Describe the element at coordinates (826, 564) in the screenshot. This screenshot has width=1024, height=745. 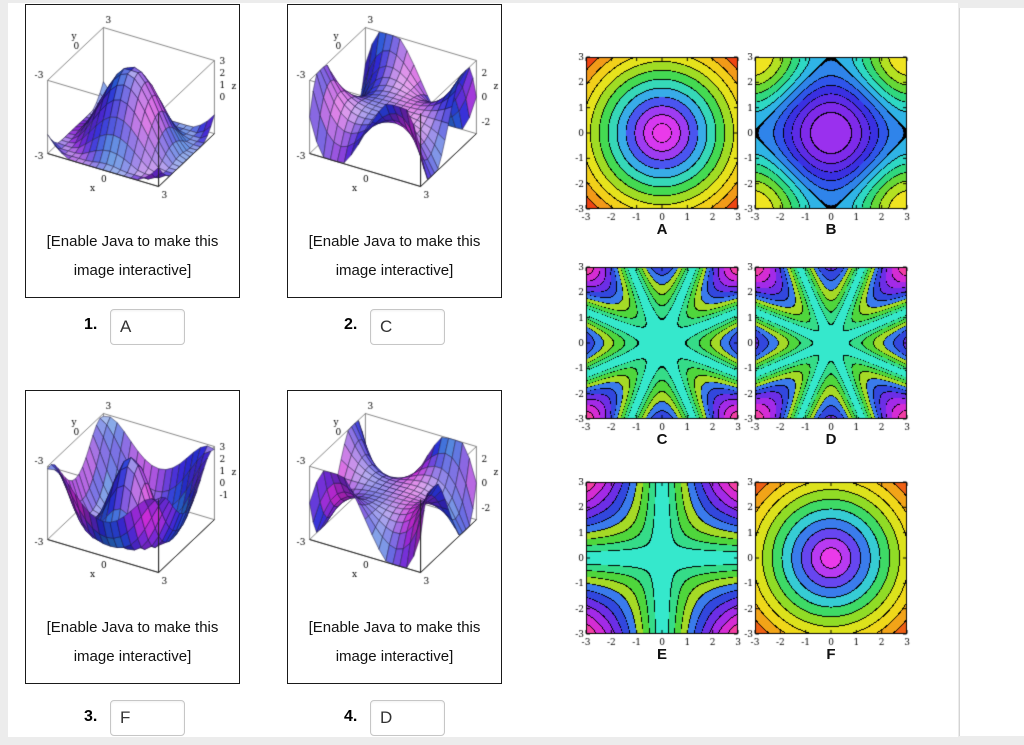
I see `contour-plot-canvas-f` at that location.